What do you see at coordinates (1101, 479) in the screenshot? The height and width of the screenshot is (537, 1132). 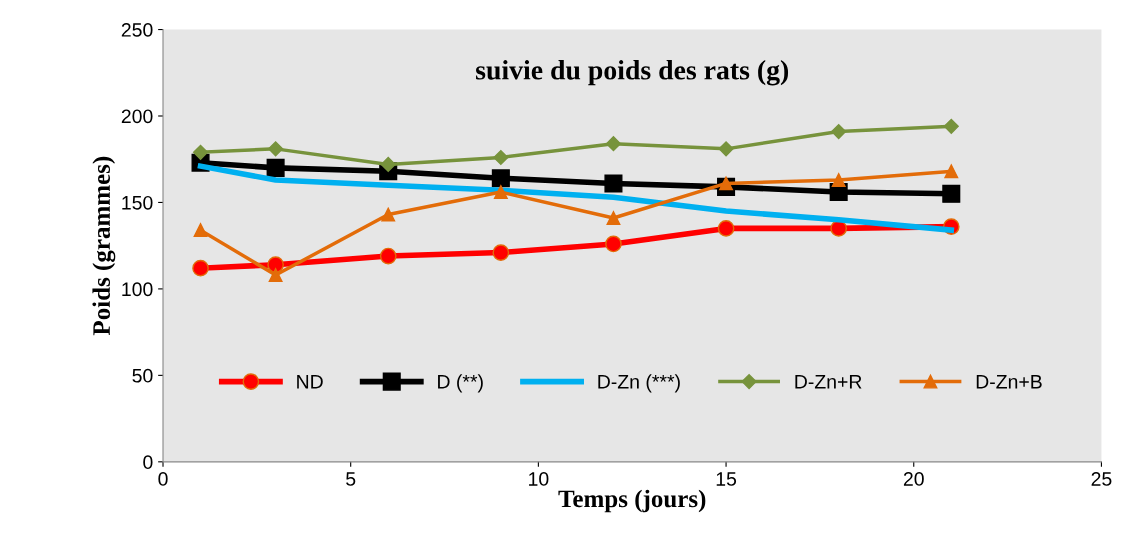 I see `x-tick-label: 25` at bounding box center [1101, 479].